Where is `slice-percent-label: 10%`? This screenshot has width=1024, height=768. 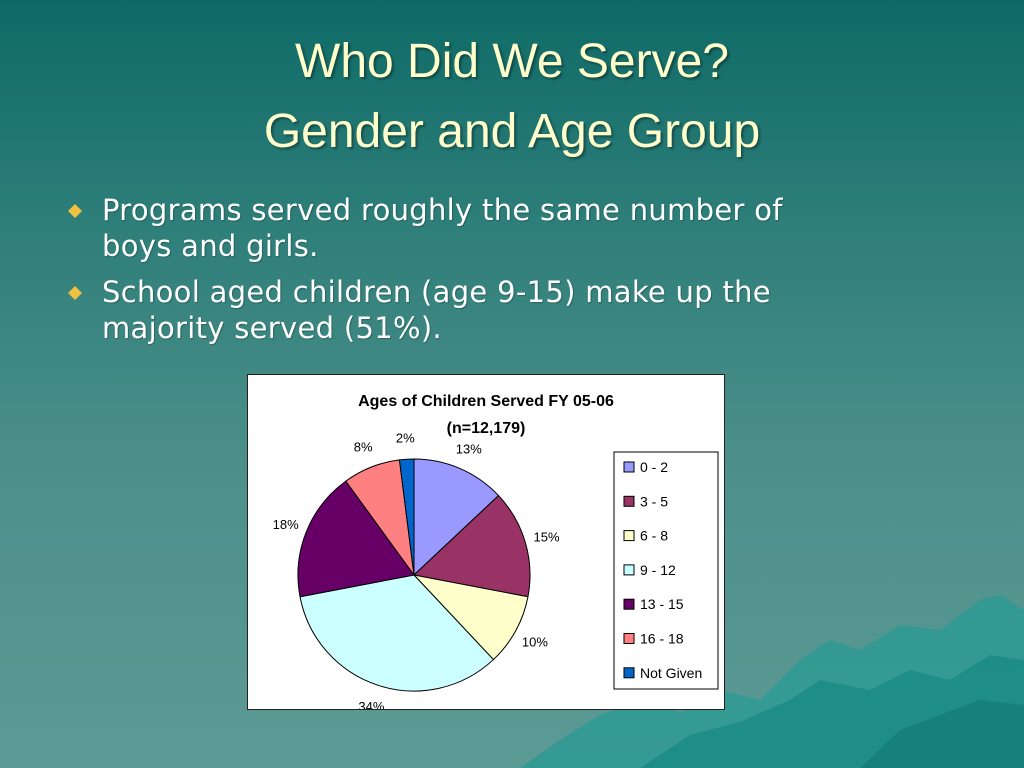 slice-percent-label: 10% is located at coordinates (535, 642).